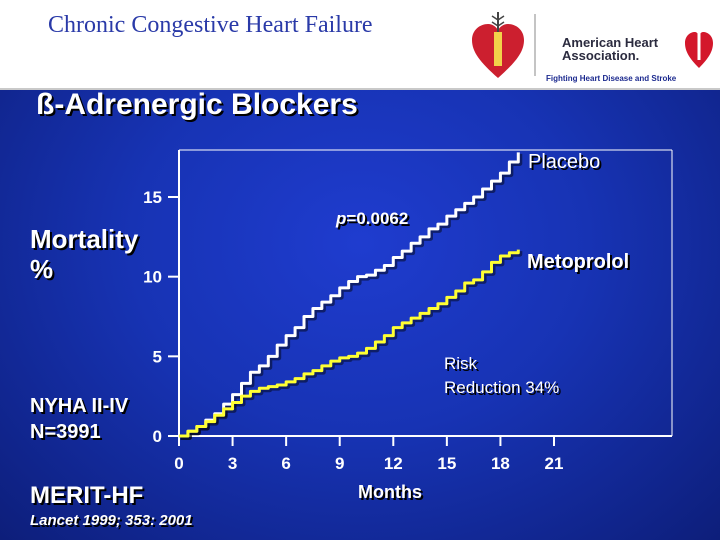  What do you see at coordinates (564, 162) in the screenshot?
I see `legend-placebo: Placebo` at bounding box center [564, 162].